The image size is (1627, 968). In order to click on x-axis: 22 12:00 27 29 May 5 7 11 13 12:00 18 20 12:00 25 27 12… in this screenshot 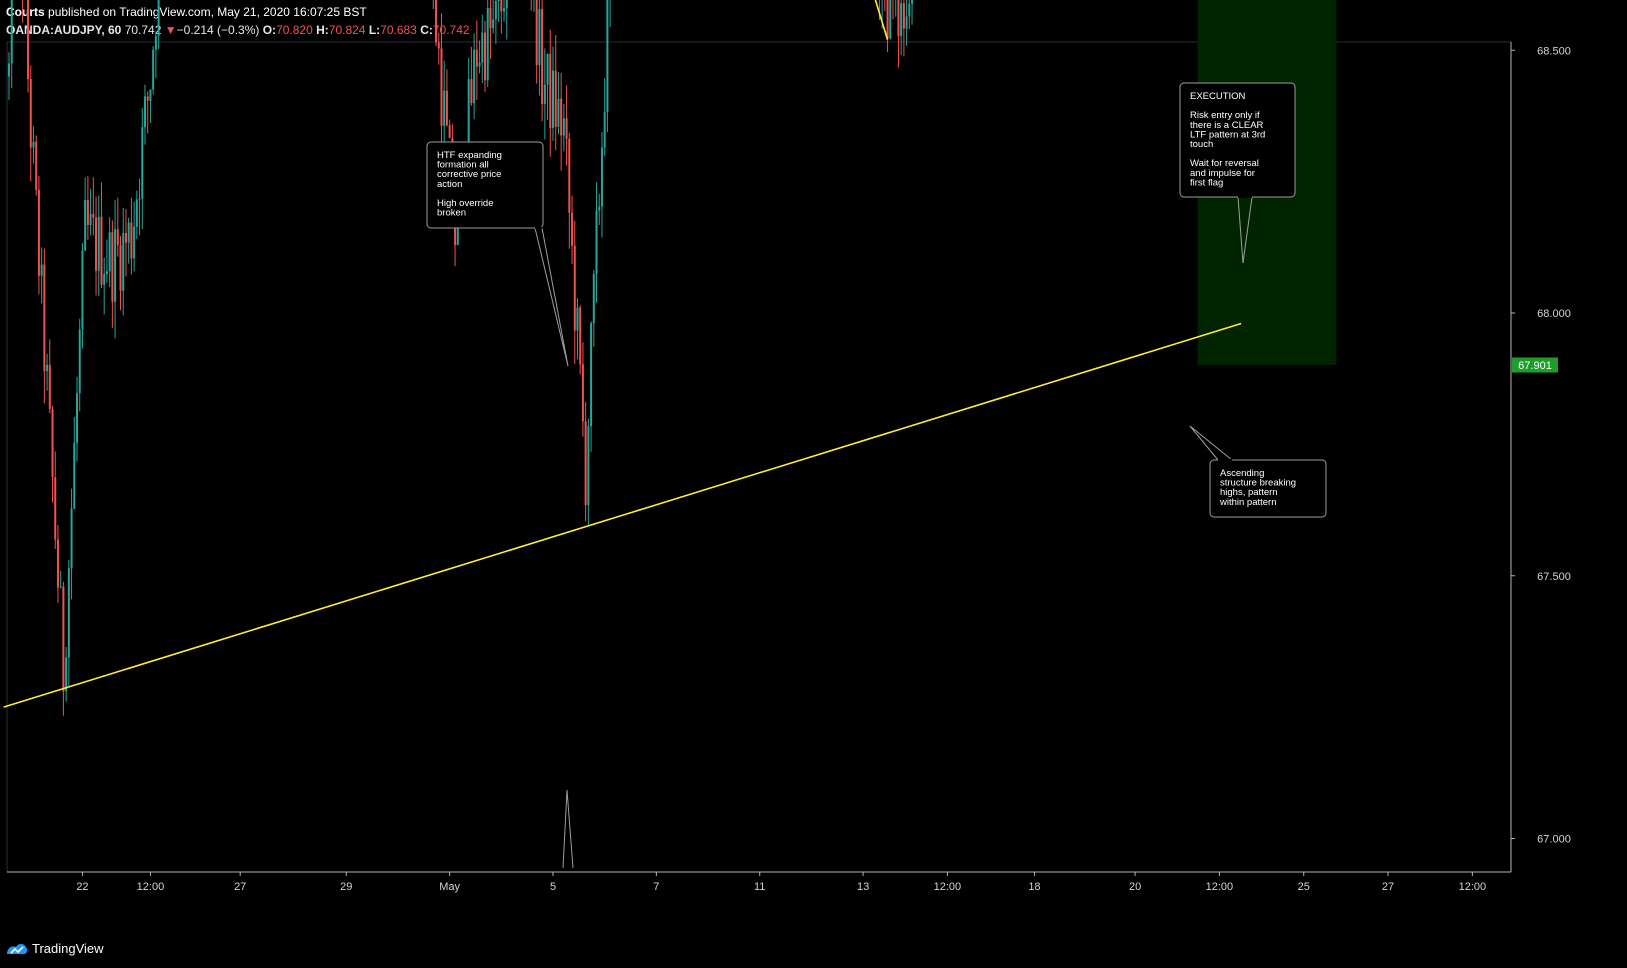, I will do `click(759, 882)`.